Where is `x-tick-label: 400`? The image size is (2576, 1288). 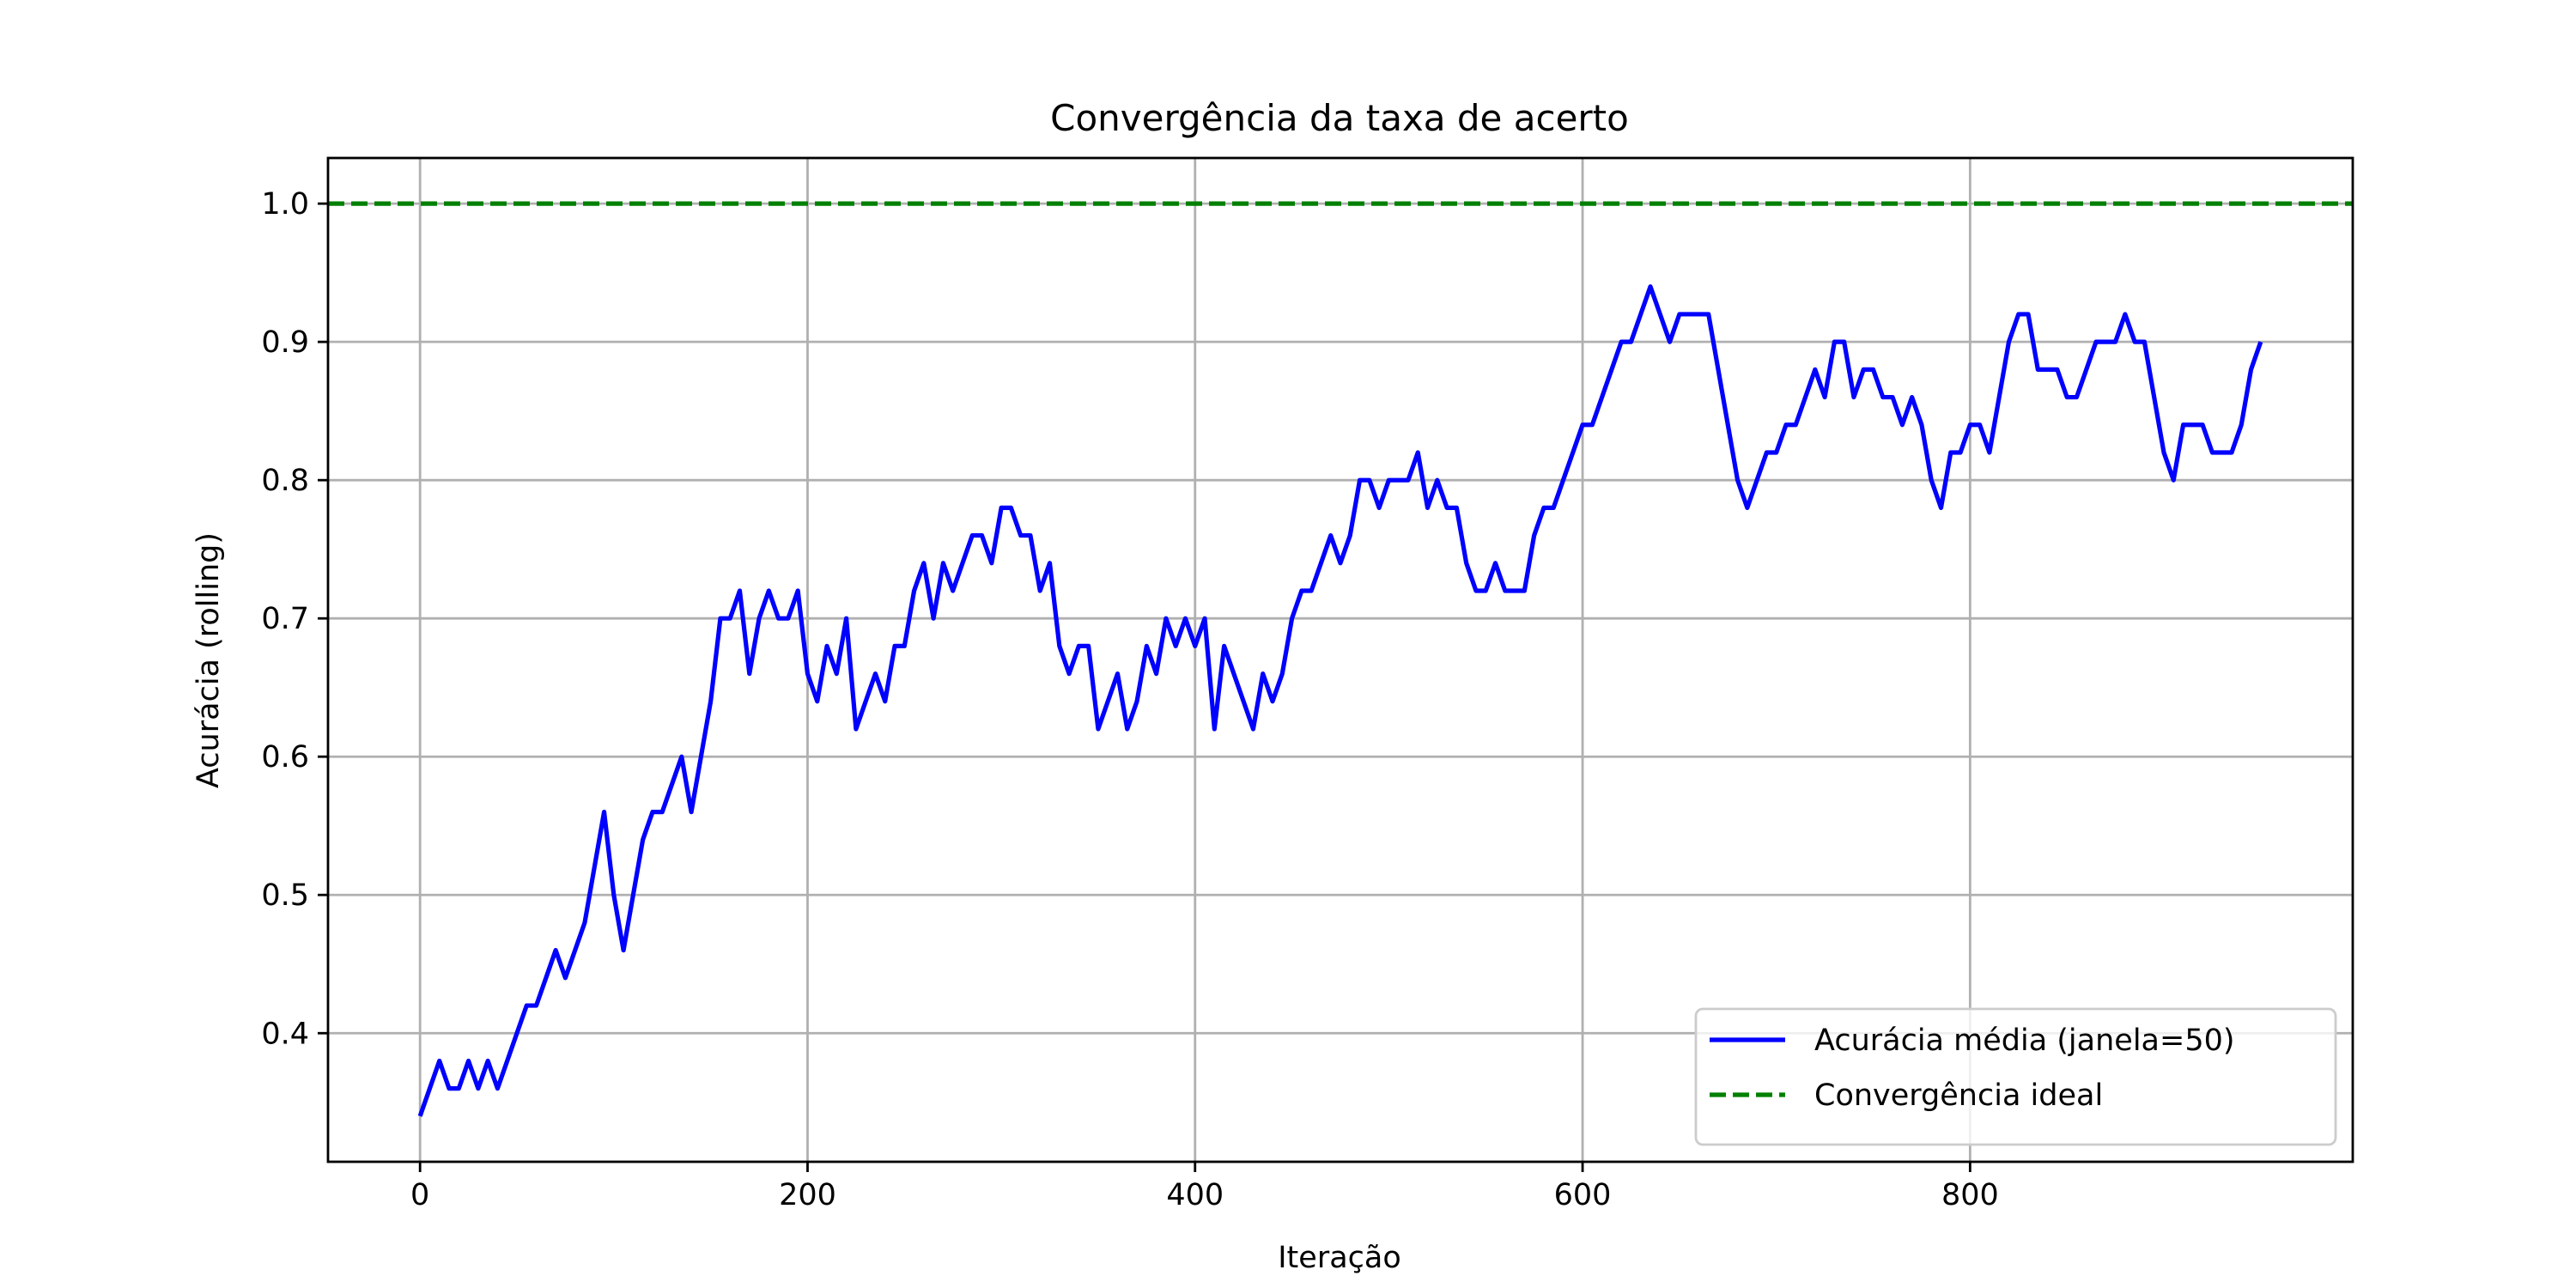 x-tick-label: 400 is located at coordinates (1195, 1195).